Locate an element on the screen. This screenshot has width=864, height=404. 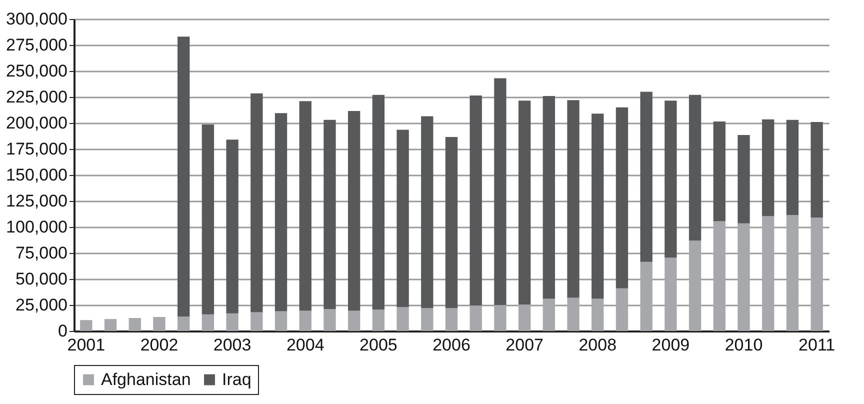
x-tick-label: 2007 is located at coordinates (525, 345).